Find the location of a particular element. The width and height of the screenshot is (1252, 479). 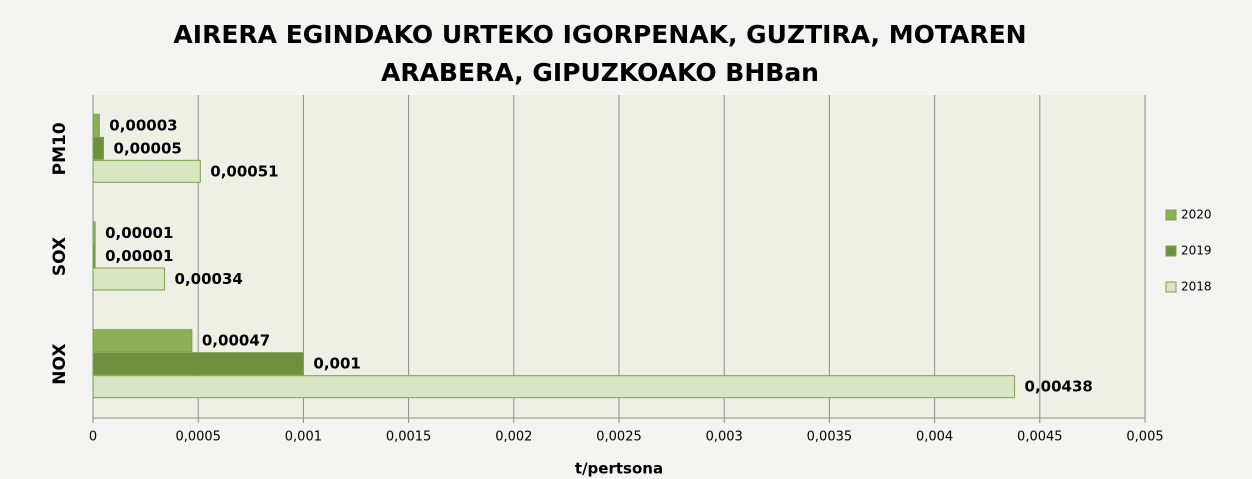

legend-label: 2019 is located at coordinates (1196, 251).